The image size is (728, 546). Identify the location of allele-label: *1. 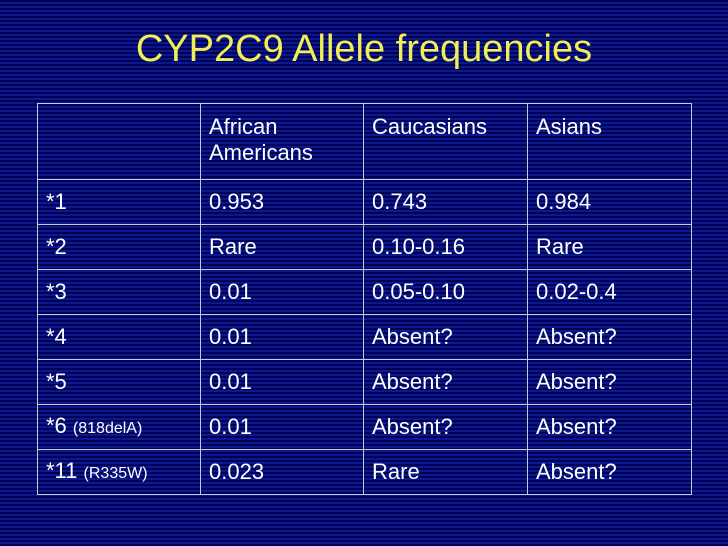
(56, 201).